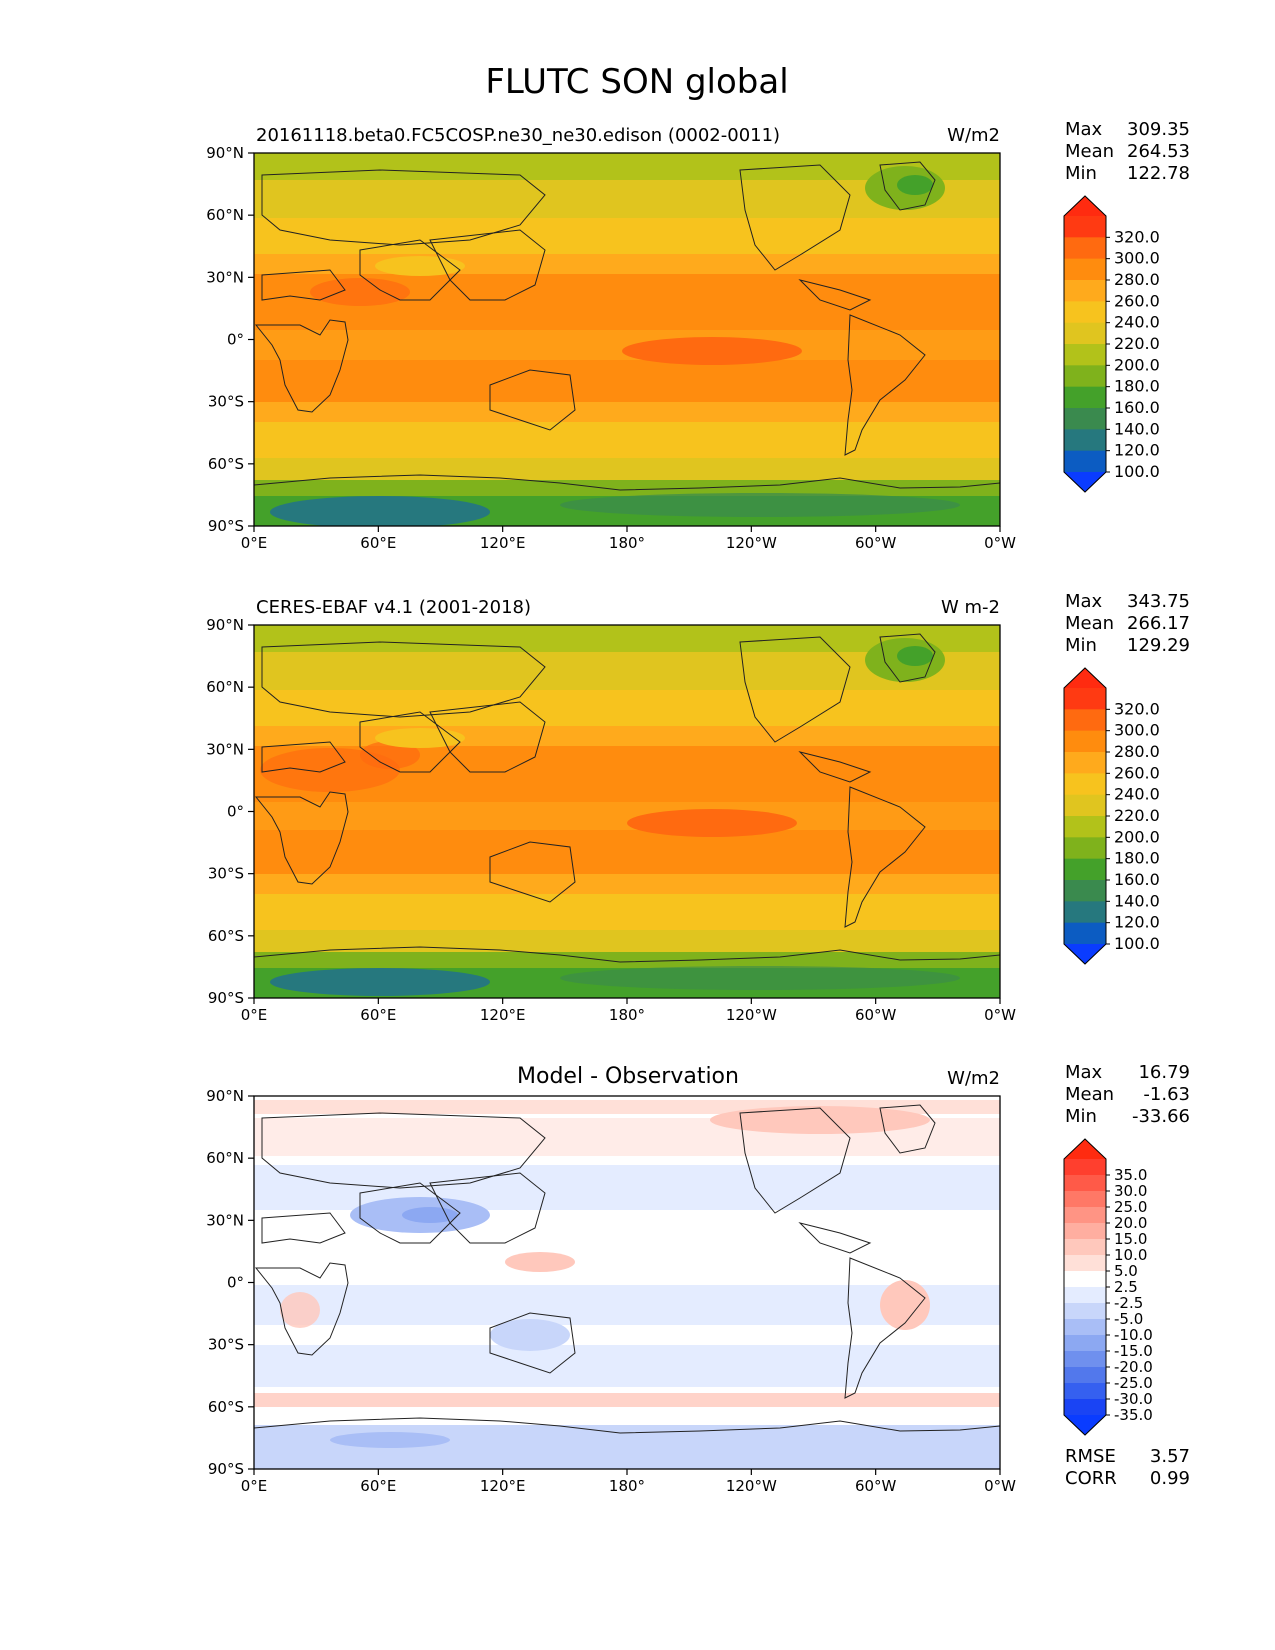 This screenshot has height=1650, width=1275. What do you see at coordinates (226, 998) in the screenshot?
I see `lat-tick-label: 90°S` at bounding box center [226, 998].